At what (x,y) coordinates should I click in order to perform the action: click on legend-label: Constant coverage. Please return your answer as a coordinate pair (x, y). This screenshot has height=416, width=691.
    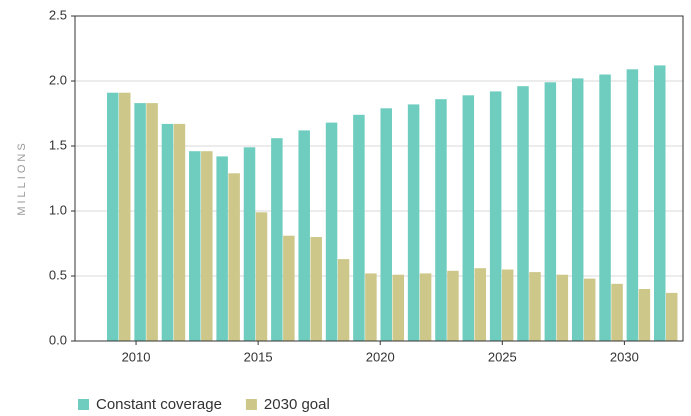
    Looking at the image, I should click on (159, 404).